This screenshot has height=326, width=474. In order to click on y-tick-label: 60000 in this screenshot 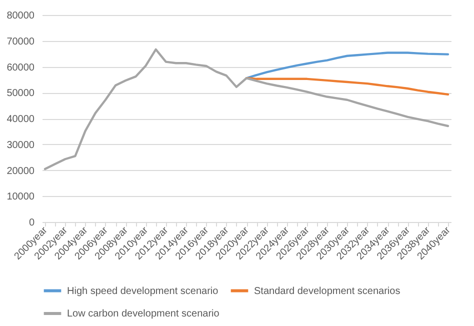, I will do `click(20, 68)`.